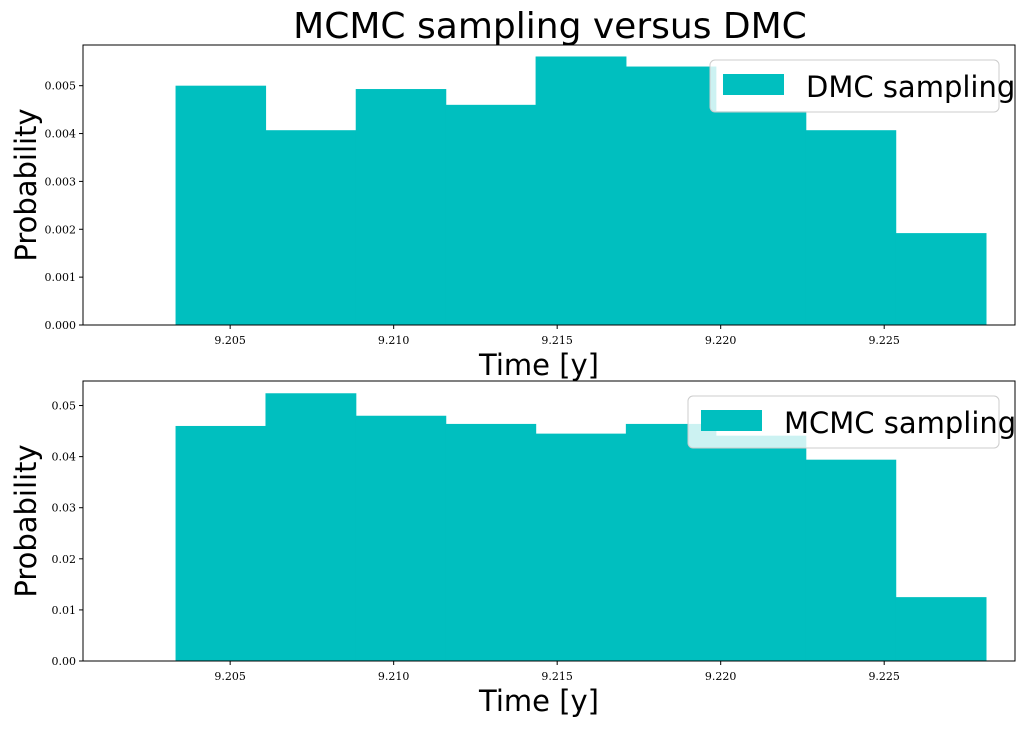  Describe the element at coordinates (550, 26) in the screenshot. I see `chart-title: MCMC sampling versus DMC` at that location.